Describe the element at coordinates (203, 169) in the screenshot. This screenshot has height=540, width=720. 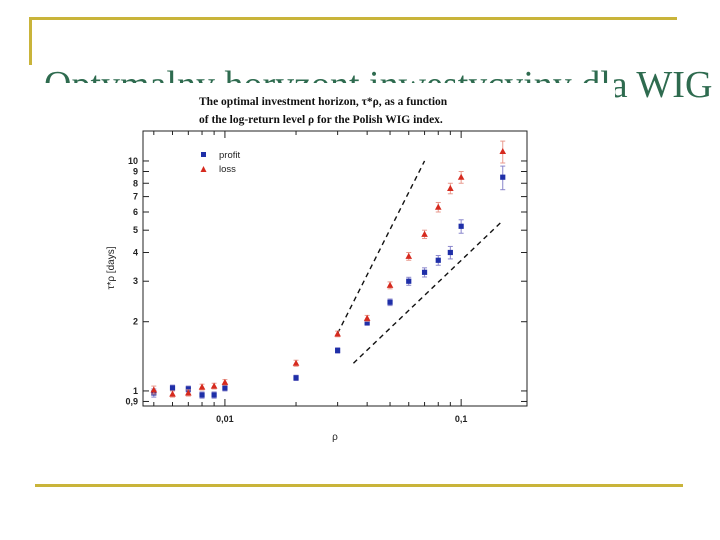
I see `legend-marker-loss` at that location.